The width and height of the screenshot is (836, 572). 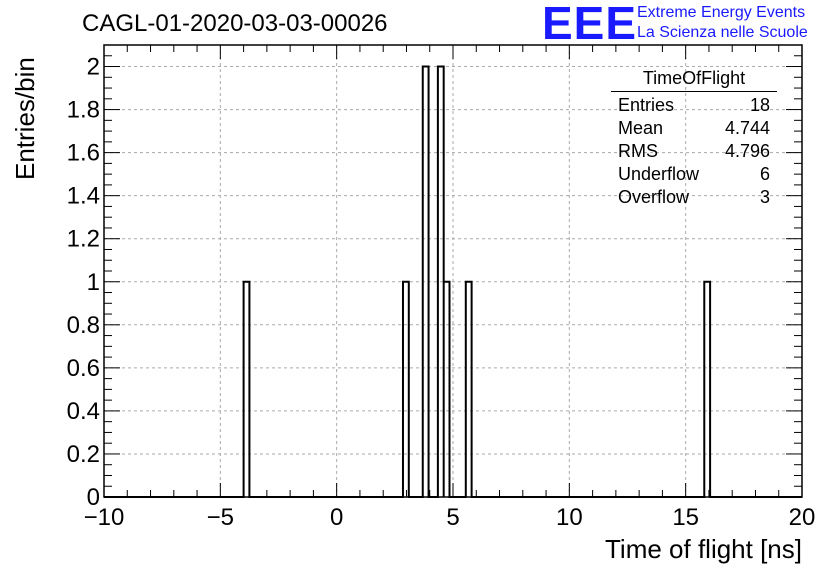 What do you see at coordinates (641, 128) in the screenshot?
I see `stats-label: Mean` at bounding box center [641, 128].